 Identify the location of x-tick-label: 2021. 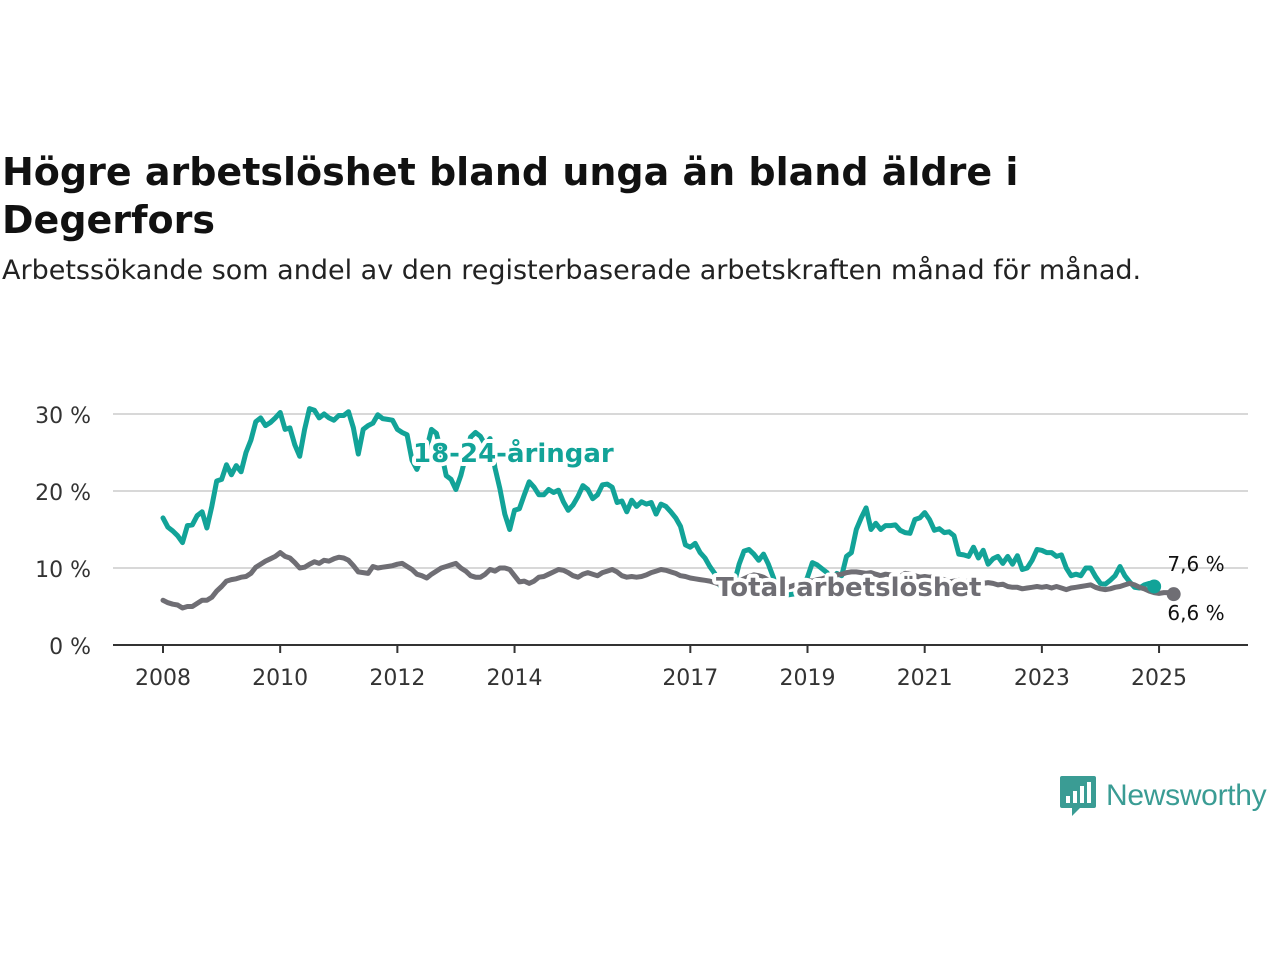
(925, 678).